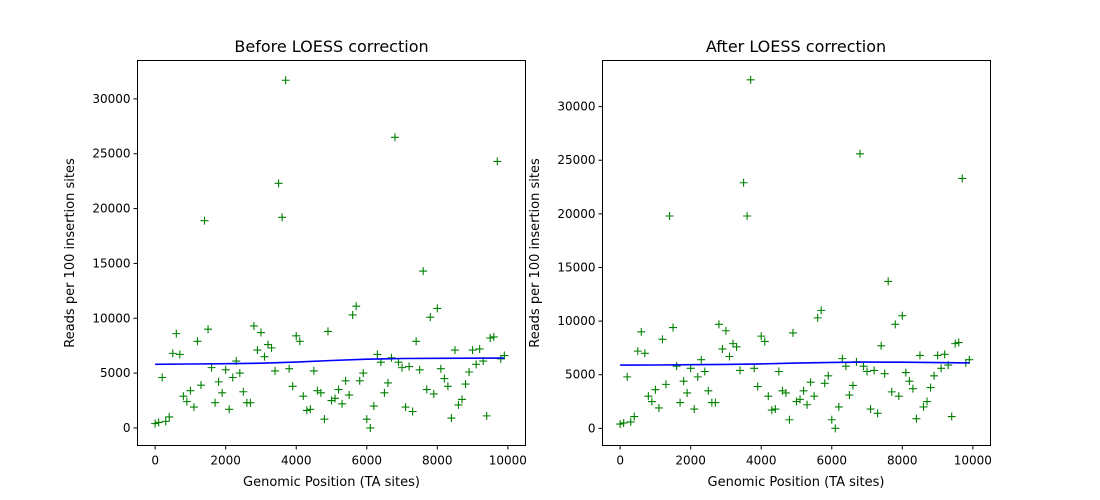 The image size is (1100, 500). What do you see at coordinates (111, 263) in the screenshot?
I see `y-tick-label: 15000` at bounding box center [111, 263].